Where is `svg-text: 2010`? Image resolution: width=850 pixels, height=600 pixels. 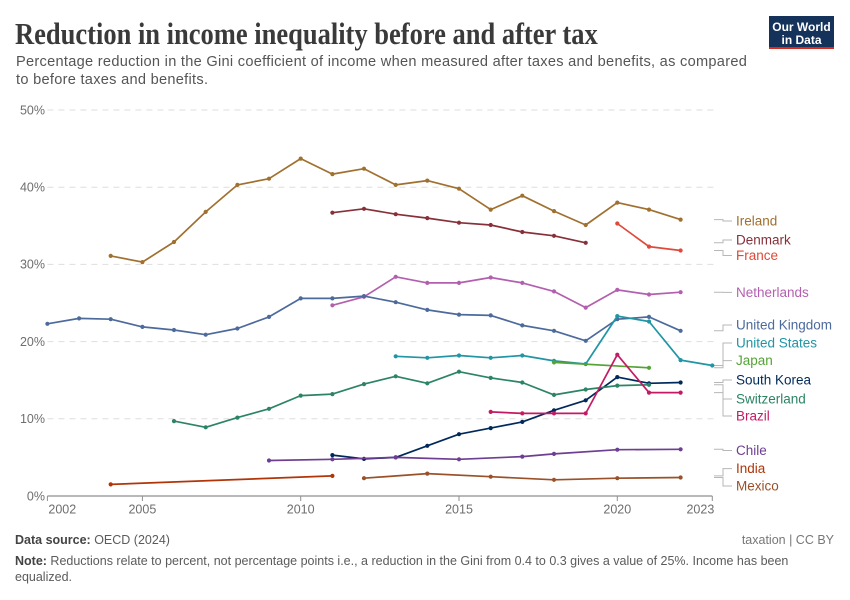
svg-text: 2010 is located at coordinates (301, 510).